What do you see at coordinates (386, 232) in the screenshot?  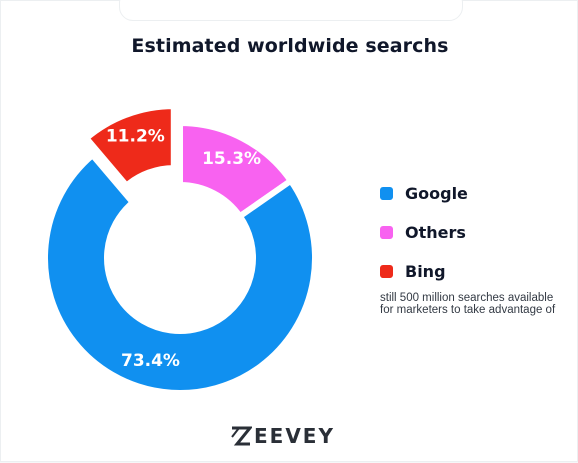 I see `legend-swatch-others` at bounding box center [386, 232].